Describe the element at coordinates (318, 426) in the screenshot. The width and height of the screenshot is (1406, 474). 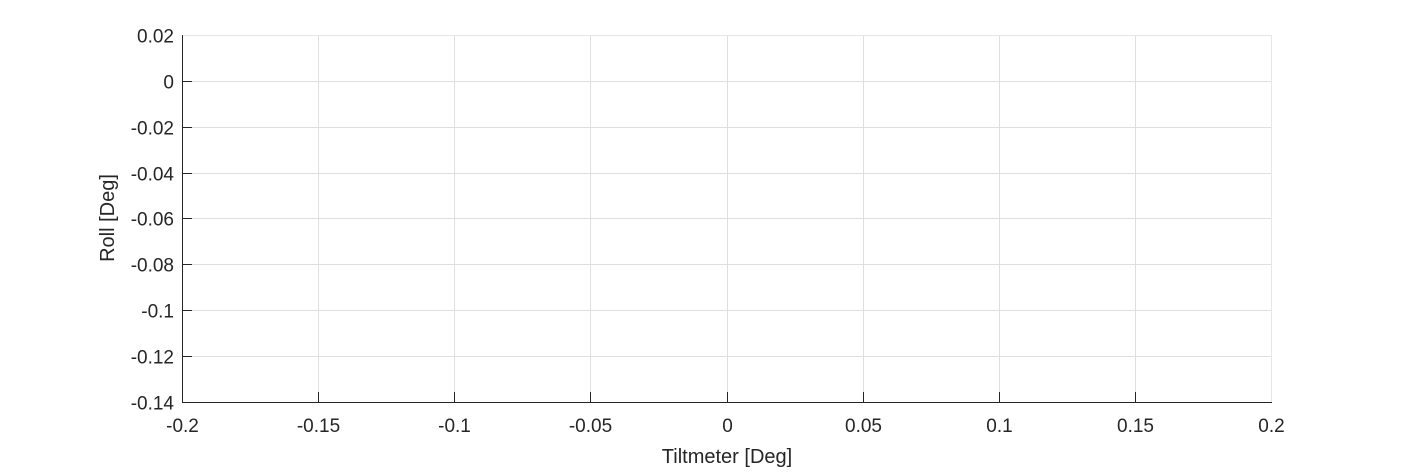
I see `x-tick-label: -0.15` at that location.